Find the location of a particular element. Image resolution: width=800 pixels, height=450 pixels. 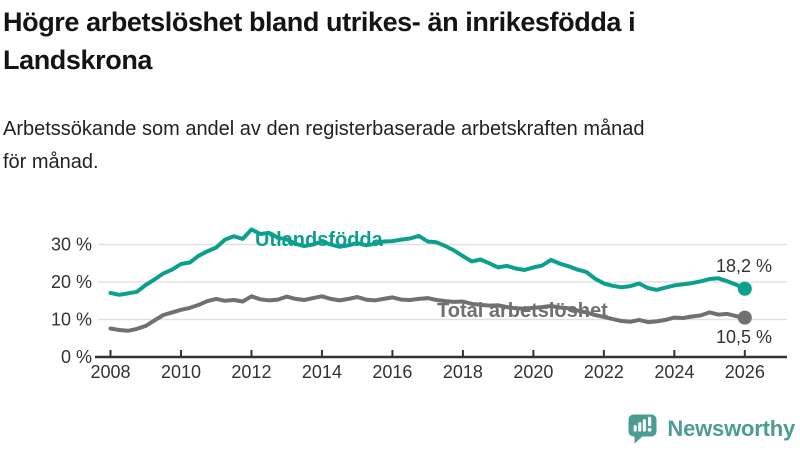

y-tick-label: 30 % is located at coordinates (71, 245).